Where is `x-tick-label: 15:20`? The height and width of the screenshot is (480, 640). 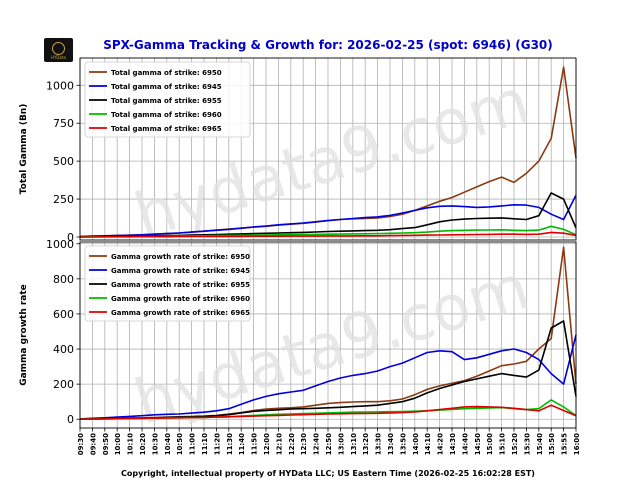
x-tick-label: 15:20 is located at coordinates (515, 444).